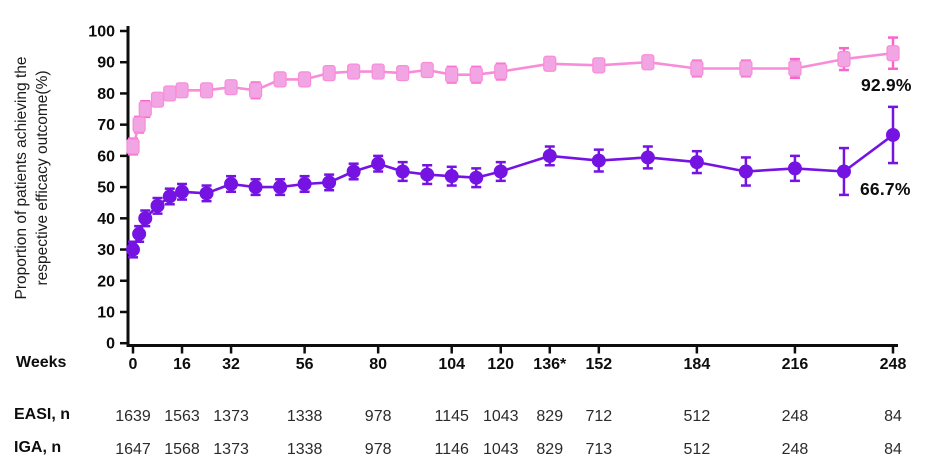 The height and width of the screenshot is (476, 940). I want to click on easi-n-value: 248, so click(795, 416).